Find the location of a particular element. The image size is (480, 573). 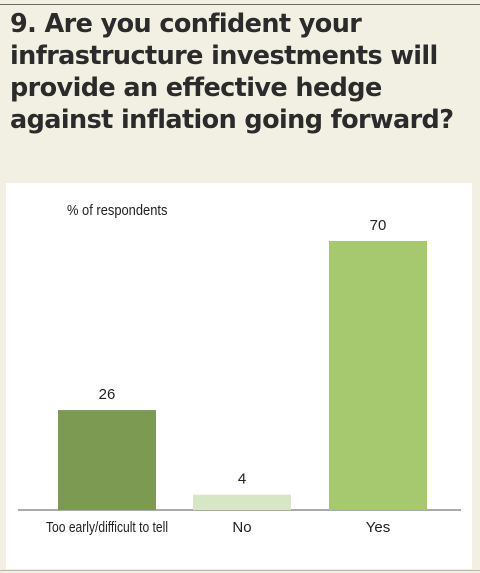

y-axis-unit-label: % of respondents is located at coordinates (117, 210).